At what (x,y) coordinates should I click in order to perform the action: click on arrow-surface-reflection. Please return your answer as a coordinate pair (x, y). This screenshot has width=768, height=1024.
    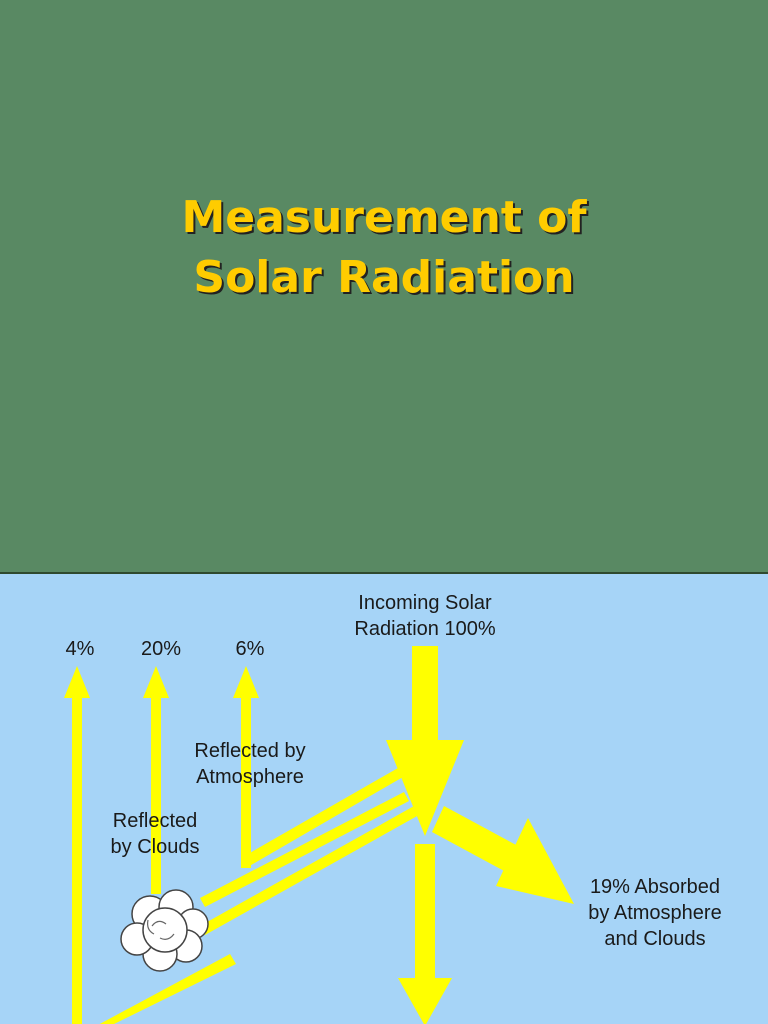
    Looking at the image, I should click on (167, 989).